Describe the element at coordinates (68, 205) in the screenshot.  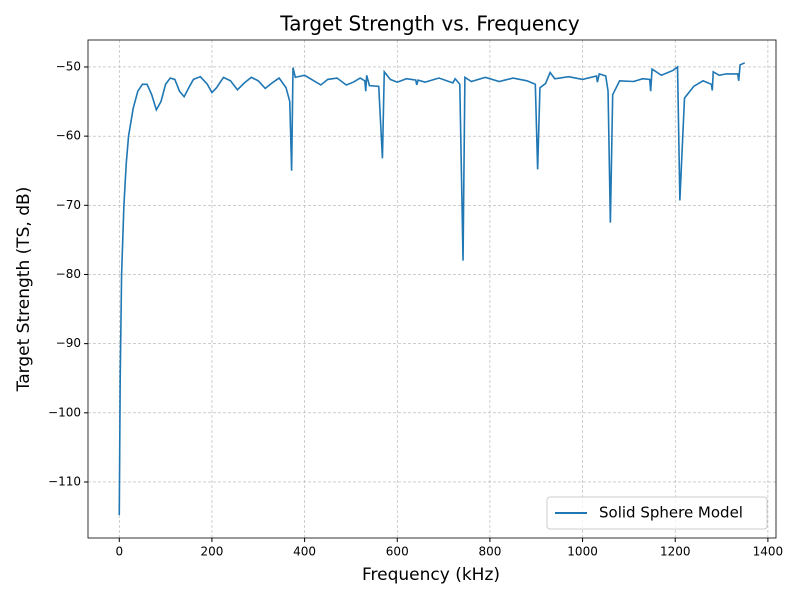
I see `y-tick-label: −70` at that location.